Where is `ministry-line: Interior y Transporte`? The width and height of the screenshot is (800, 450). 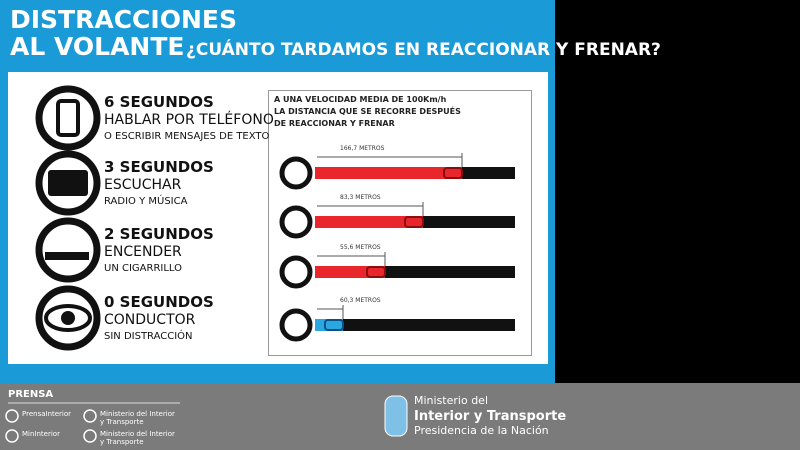
ministry-line: Interior y Transporte is located at coordinates (490, 416).